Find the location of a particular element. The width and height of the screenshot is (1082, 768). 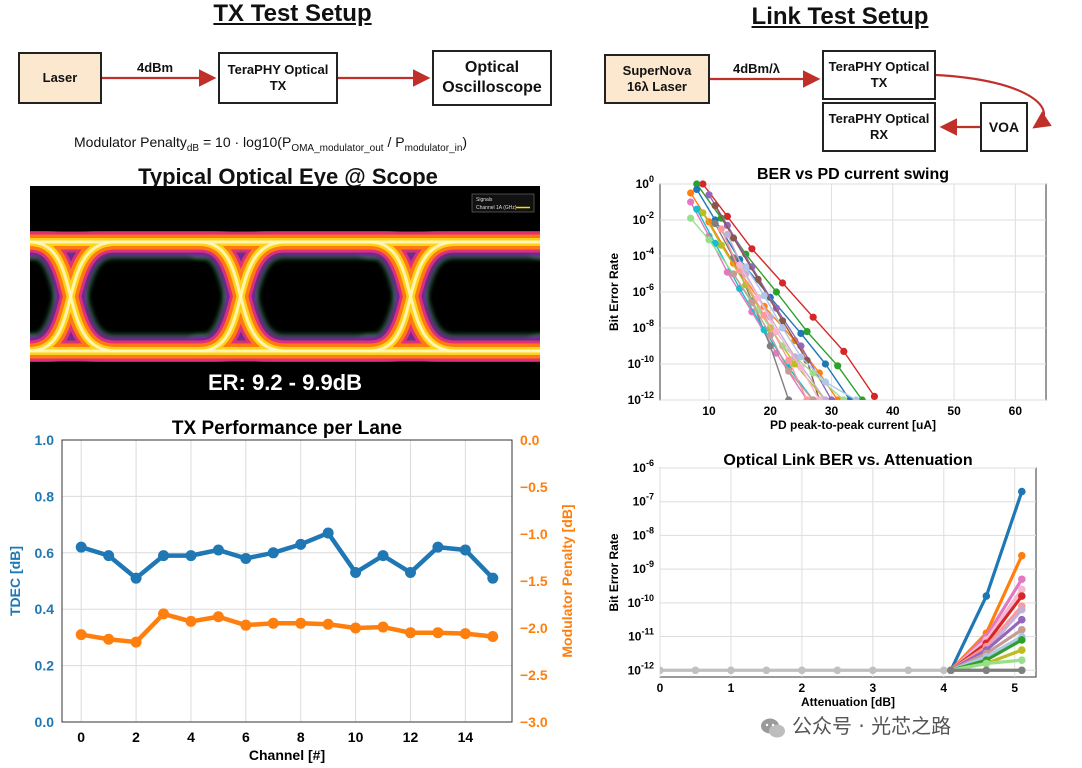

tx-y-right-tick: −2.0 is located at coordinates (534, 628).